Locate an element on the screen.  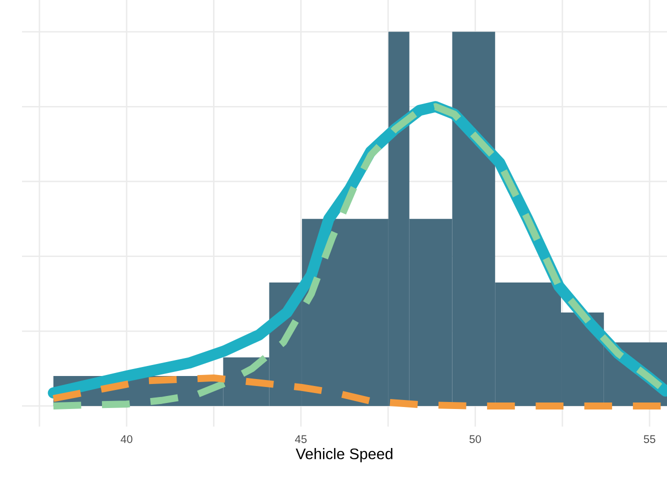
x-tick-label: 40 is located at coordinates (126, 439).